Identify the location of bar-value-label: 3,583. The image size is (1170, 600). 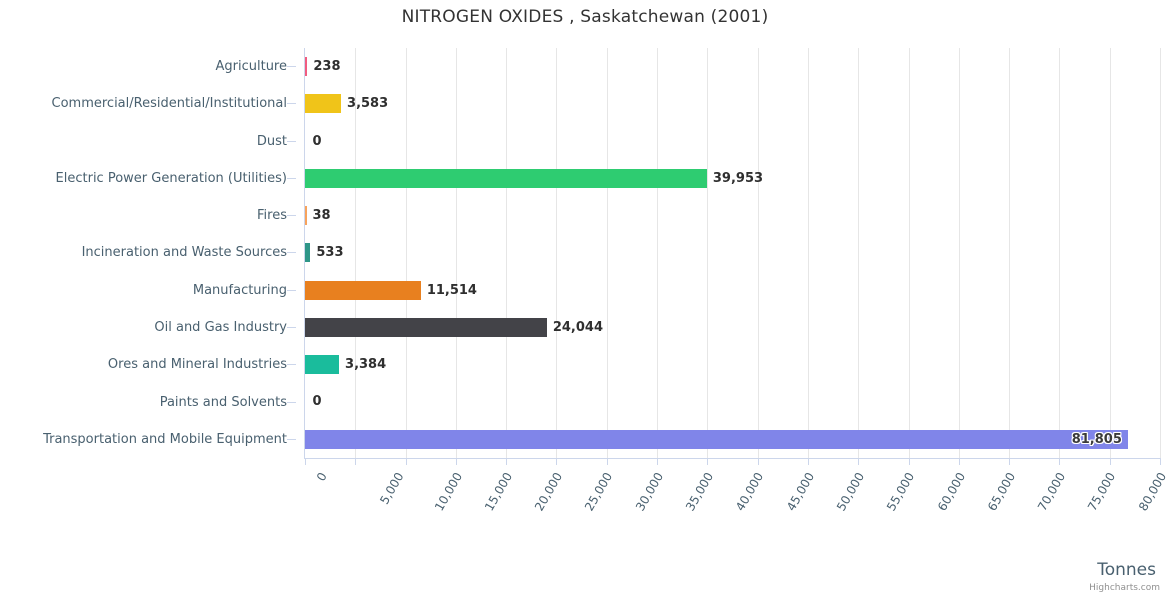
(368, 104).